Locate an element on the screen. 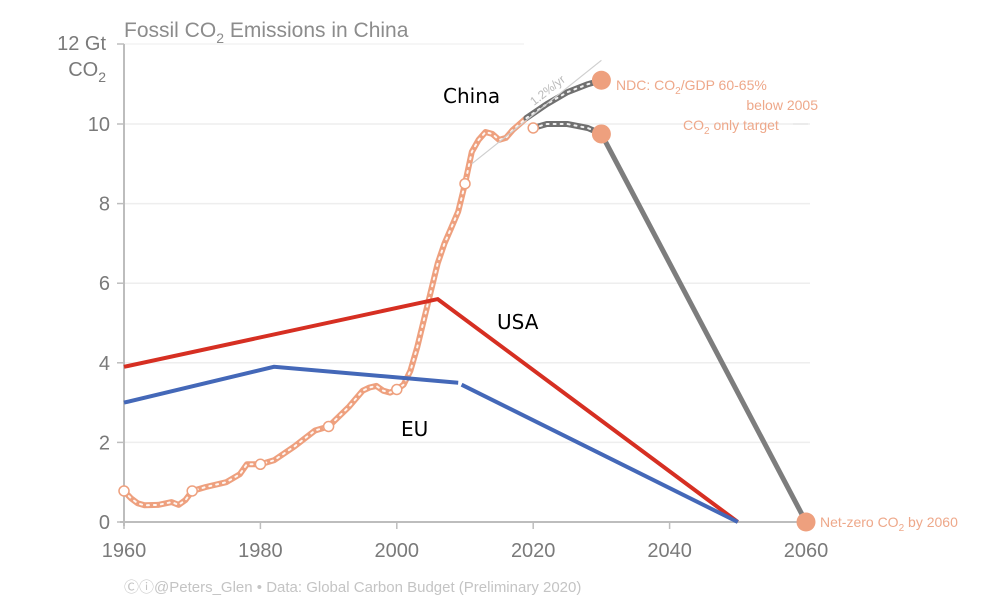 This screenshot has width=1000, height=597. x-tick-label: 2020 is located at coordinates (533, 551).